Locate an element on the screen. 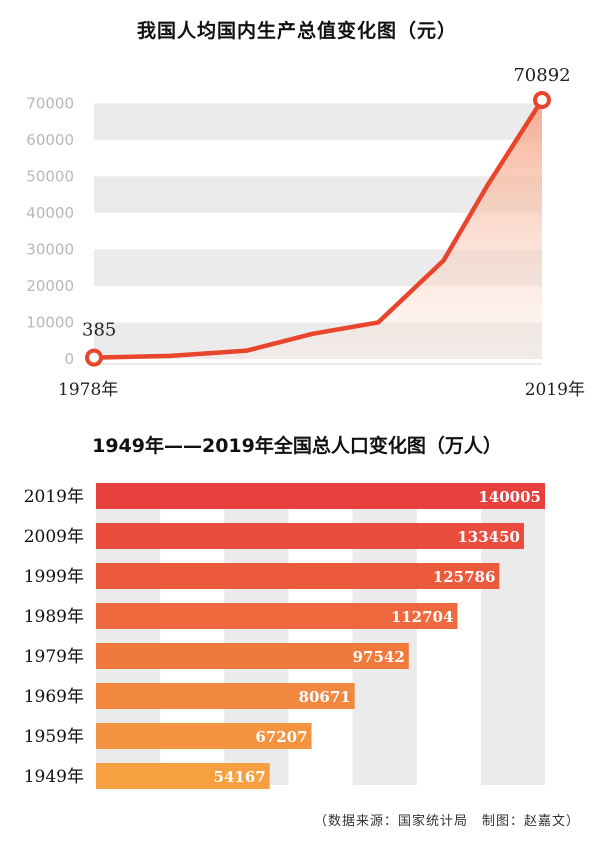 This screenshot has width=594, height=843. gdp-y-tick-label: 60000 is located at coordinates (50, 140).